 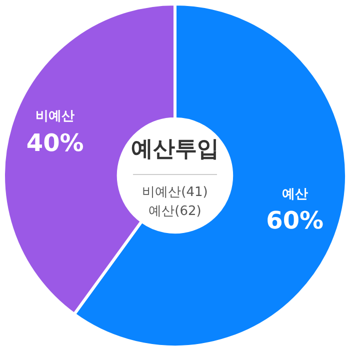 What do you see at coordinates (55, 142) in the screenshot?
I see `data-label: 40%` at bounding box center [55, 142].